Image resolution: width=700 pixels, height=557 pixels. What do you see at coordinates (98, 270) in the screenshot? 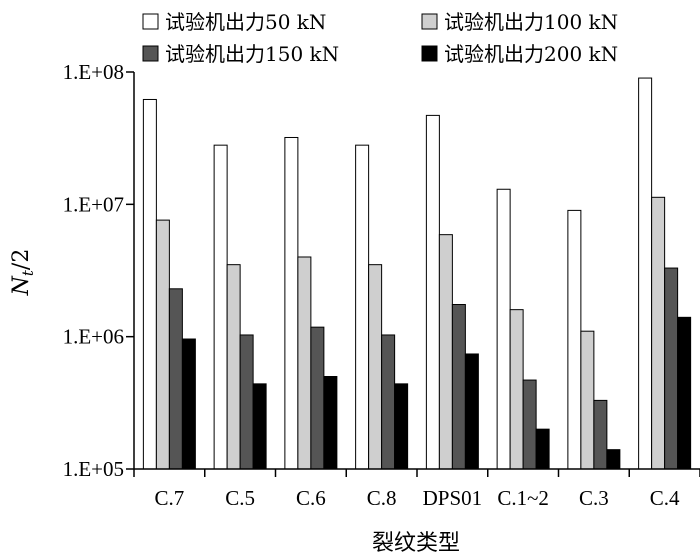
I see `y-ticks: 1.E+05 1.E+06 1.E+07 1.E+08` at bounding box center [98, 270].